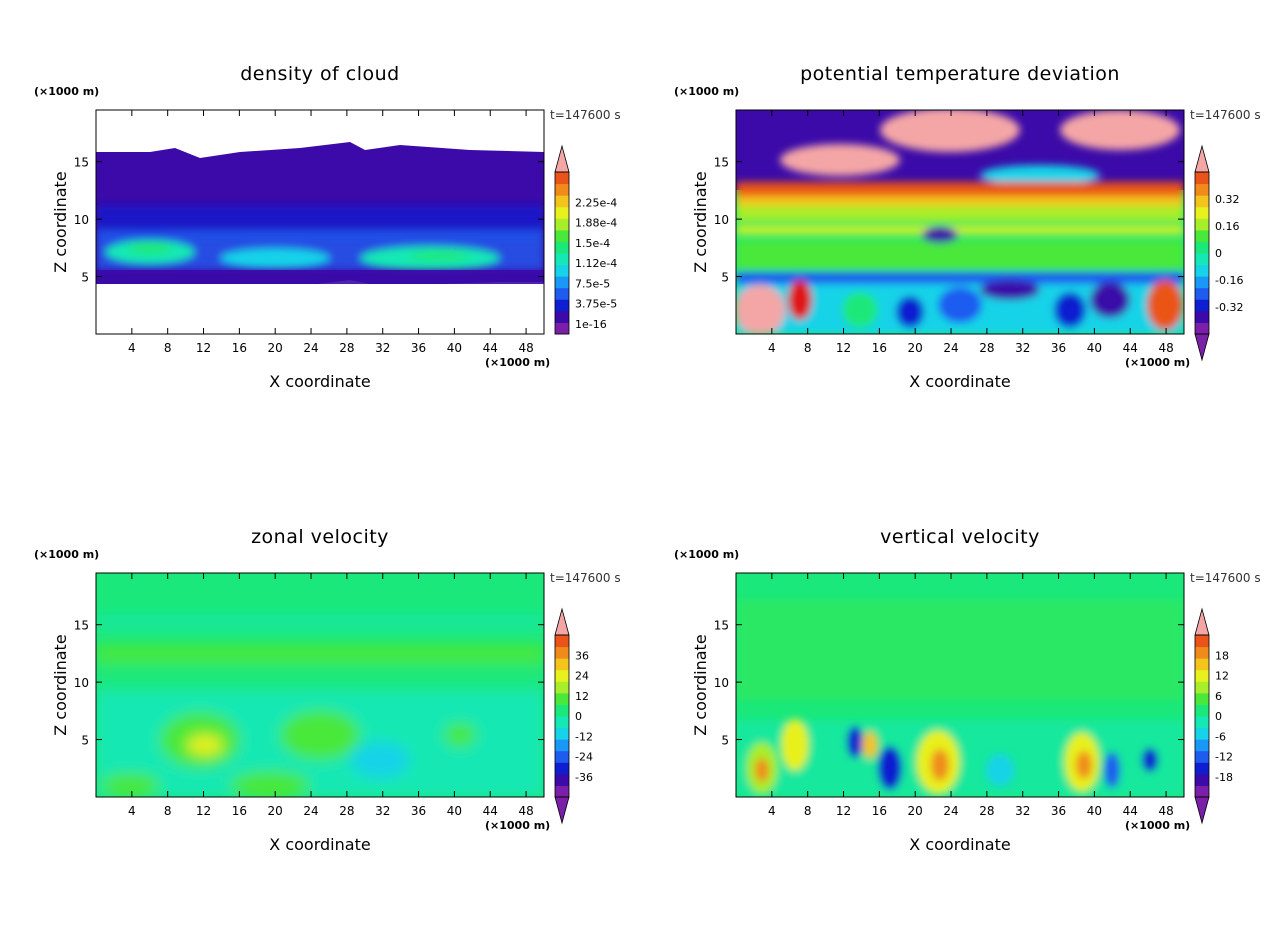 The width and height of the screenshot is (1280, 930). Describe the element at coordinates (582, 655) in the screenshot. I see `colorbar-label: 36` at that location.